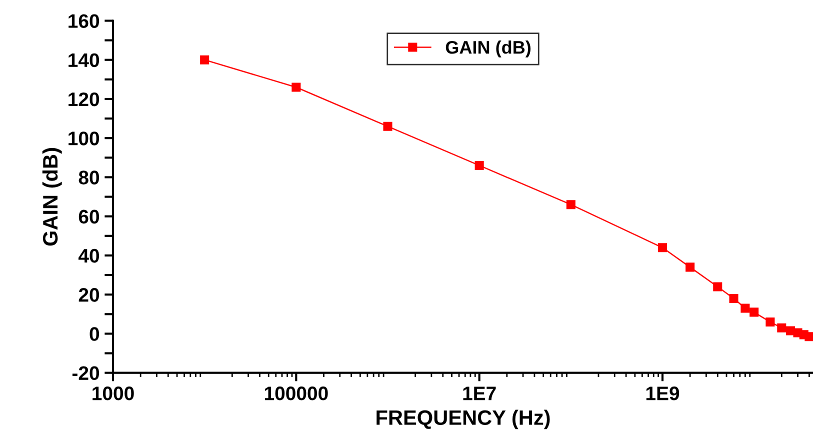  What do you see at coordinates (95, 334) in the screenshot?
I see `y-tick-label: 0` at bounding box center [95, 334].